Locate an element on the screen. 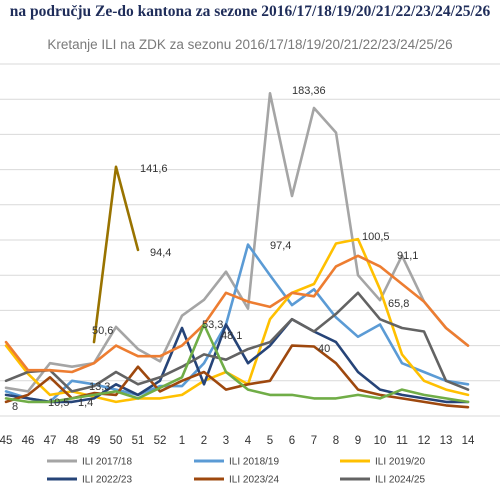 This screenshot has height=500, width=500. x-tick-label: 46 is located at coordinates (28, 441).